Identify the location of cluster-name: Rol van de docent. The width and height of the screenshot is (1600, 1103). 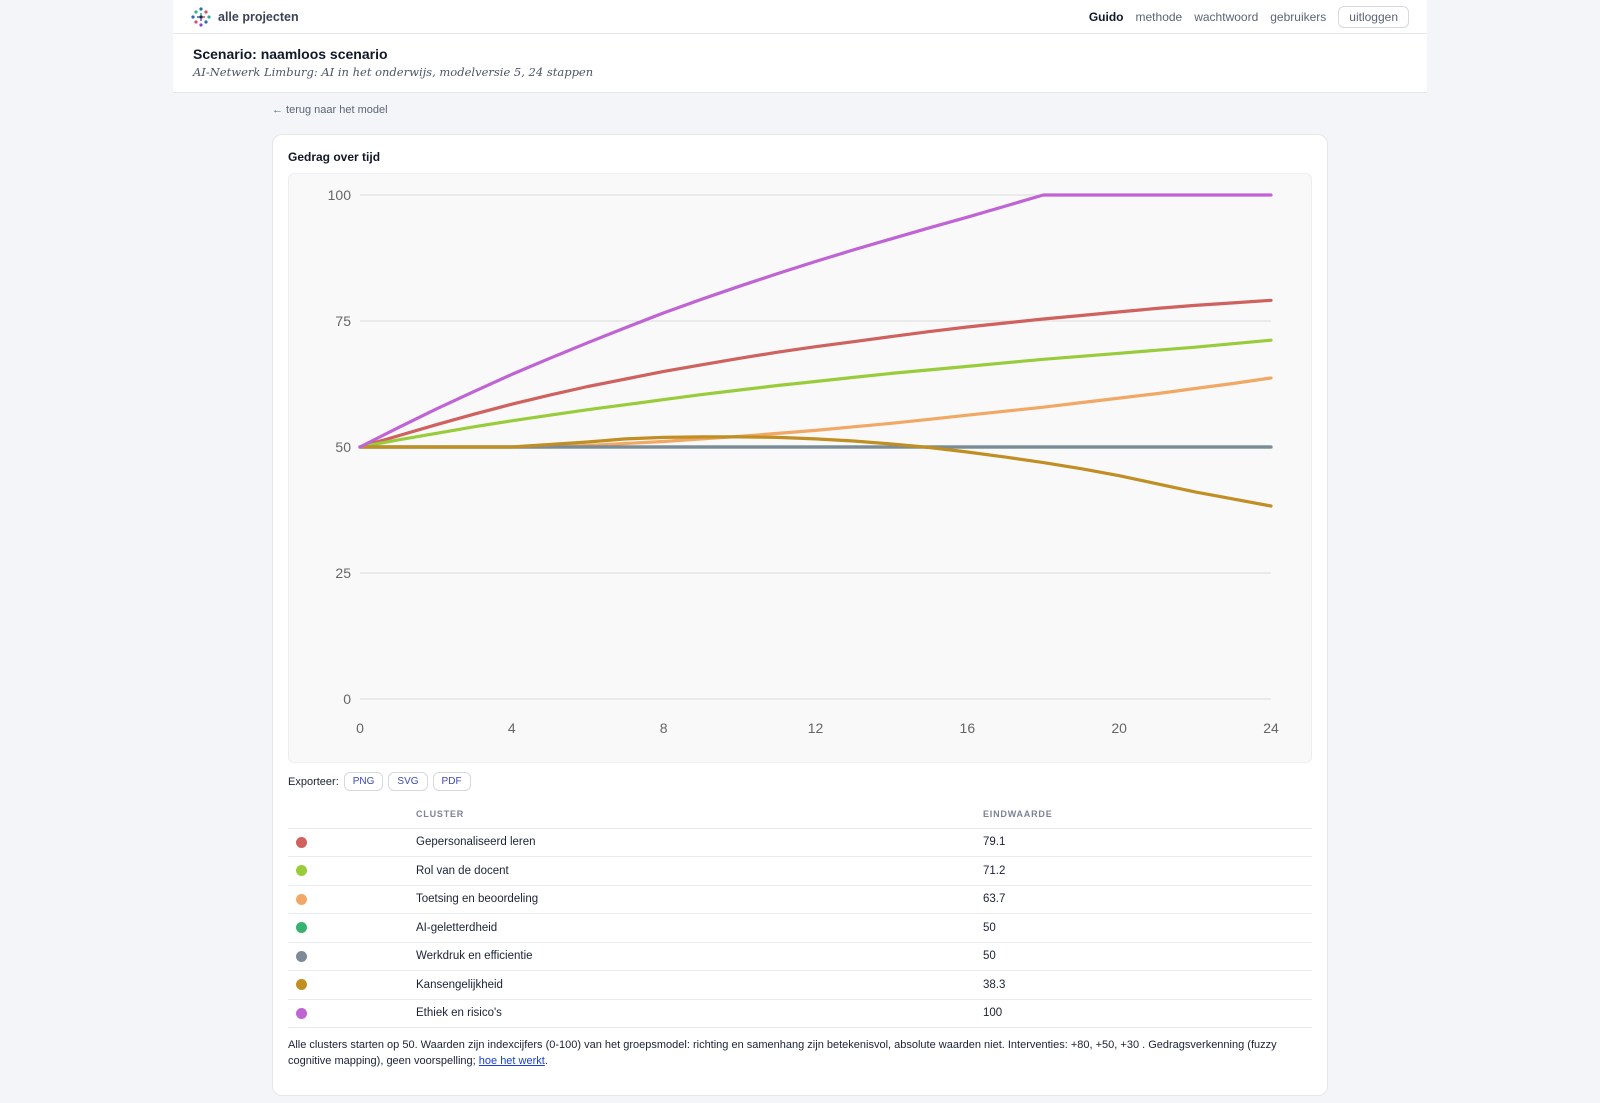
(699, 871).